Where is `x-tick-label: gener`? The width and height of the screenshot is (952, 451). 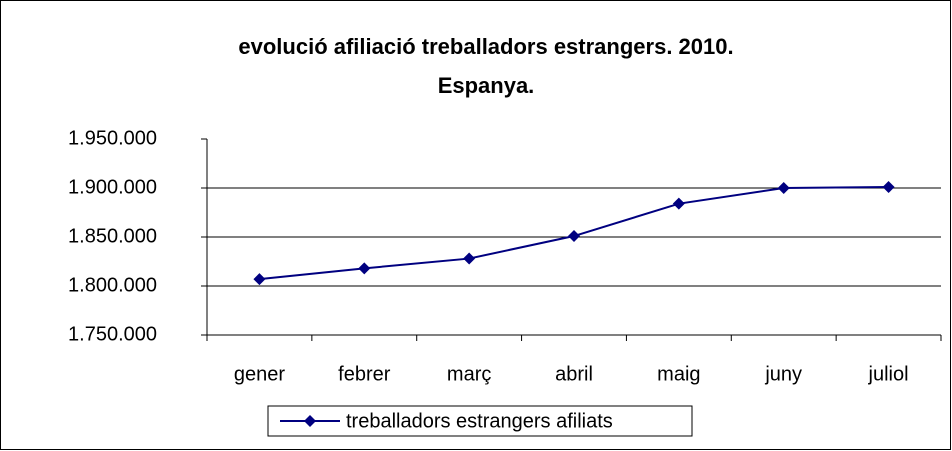
x-tick-label: gener is located at coordinates (259, 374).